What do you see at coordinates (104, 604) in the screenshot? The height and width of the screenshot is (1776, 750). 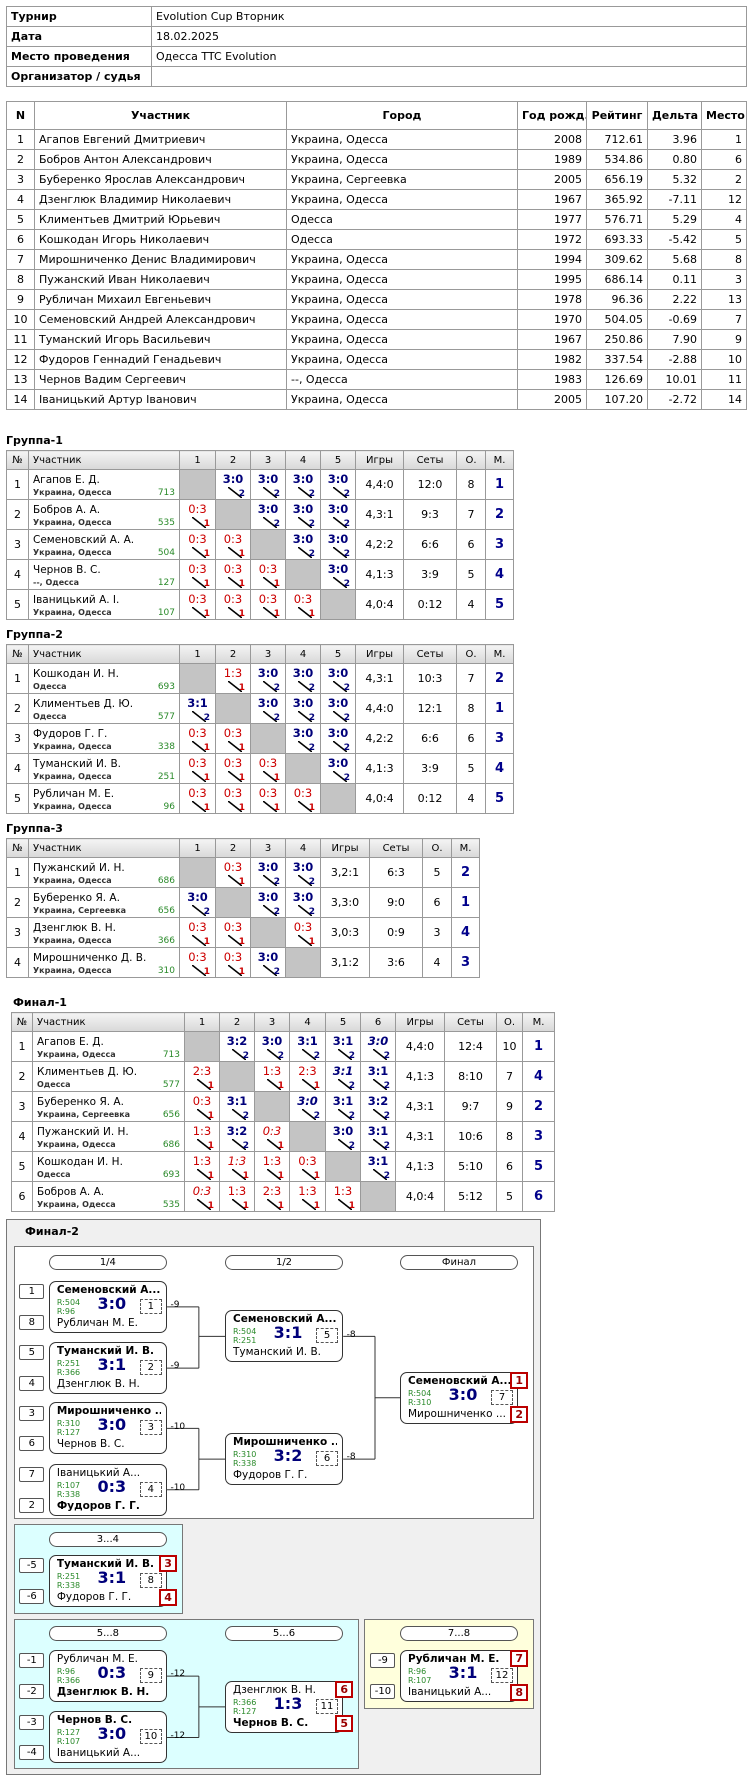 I see `player-cell: Іваницький А. І. Украина, Одесса 107` at bounding box center [104, 604].